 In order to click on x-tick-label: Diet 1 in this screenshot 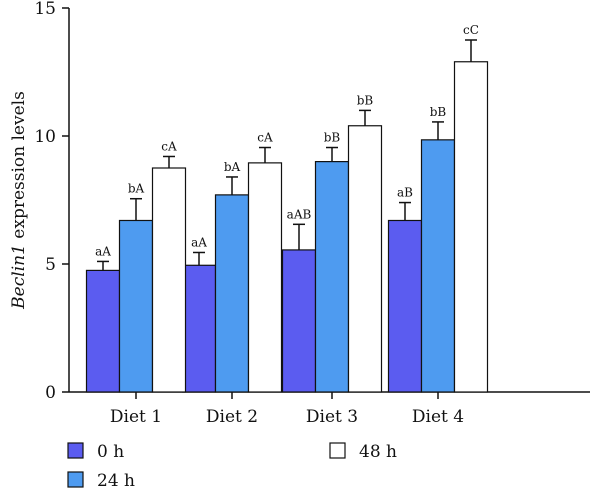, I will do `click(136, 417)`.